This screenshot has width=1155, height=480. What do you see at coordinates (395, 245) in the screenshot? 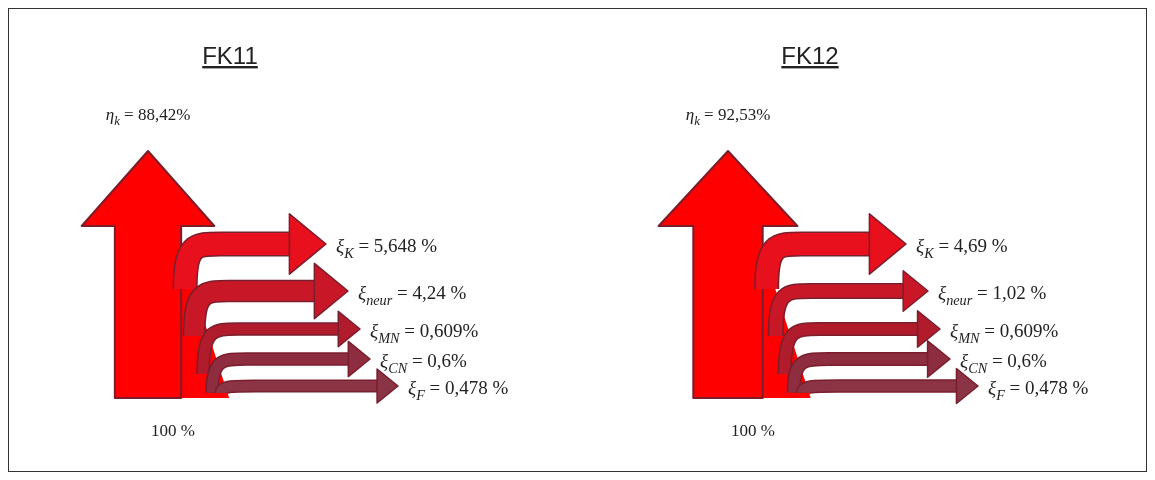
I see `data-label: = 5,648 %` at bounding box center [395, 245].